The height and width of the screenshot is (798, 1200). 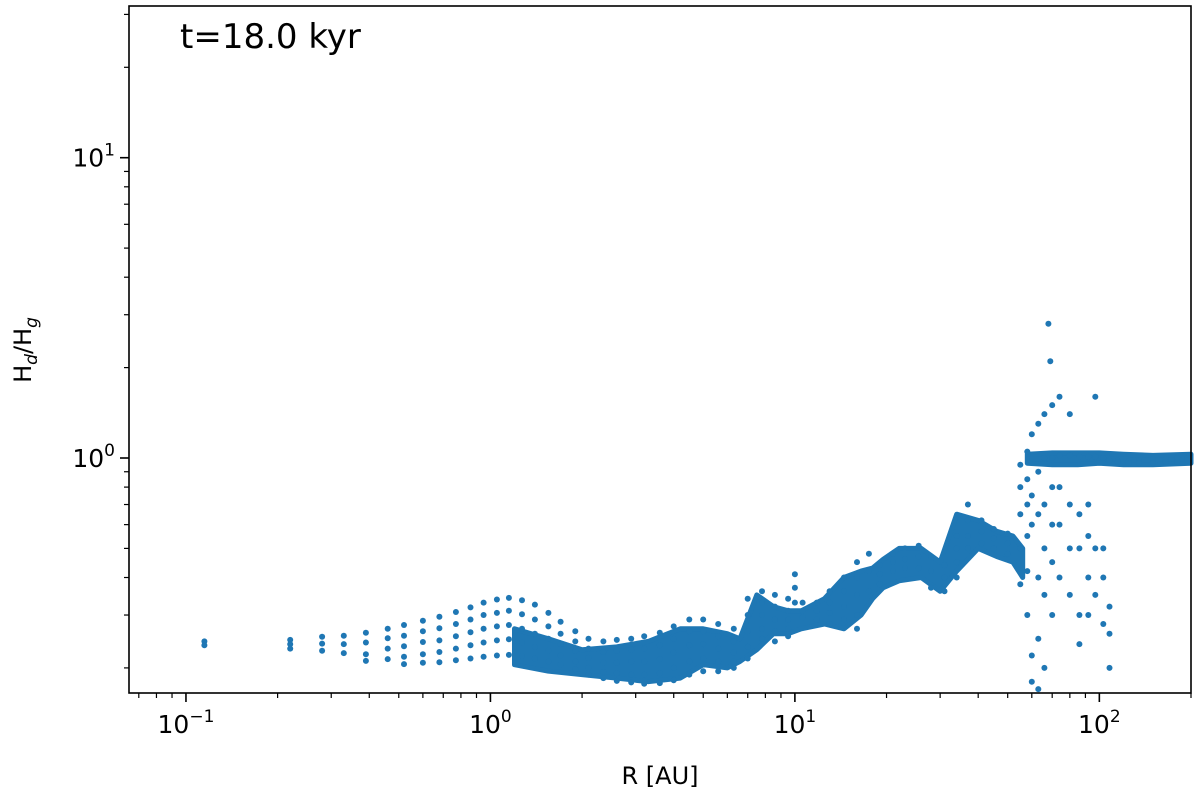 I want to click on x-tick-label-3: 102, so click(x=1099, y=723).